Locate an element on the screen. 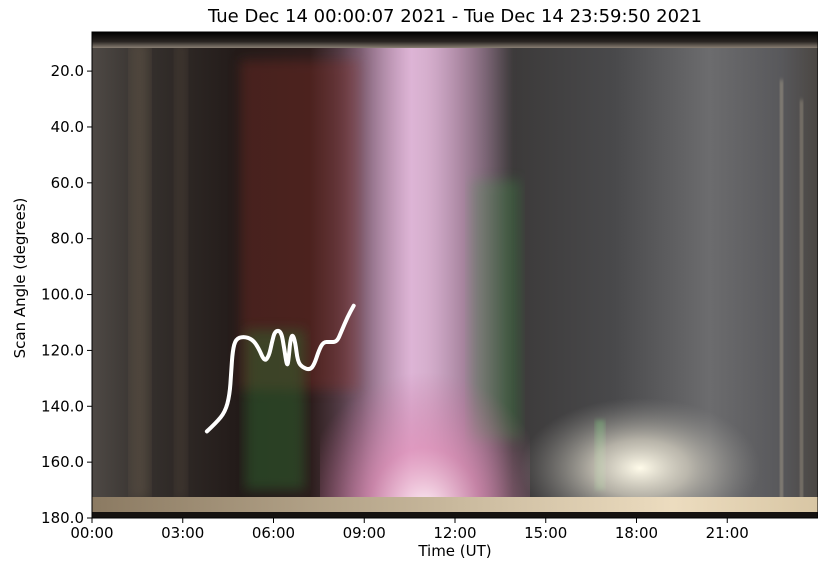 The image size is (818, 565). x-tick-label: 06:00 is located at coordinates (273, 533).